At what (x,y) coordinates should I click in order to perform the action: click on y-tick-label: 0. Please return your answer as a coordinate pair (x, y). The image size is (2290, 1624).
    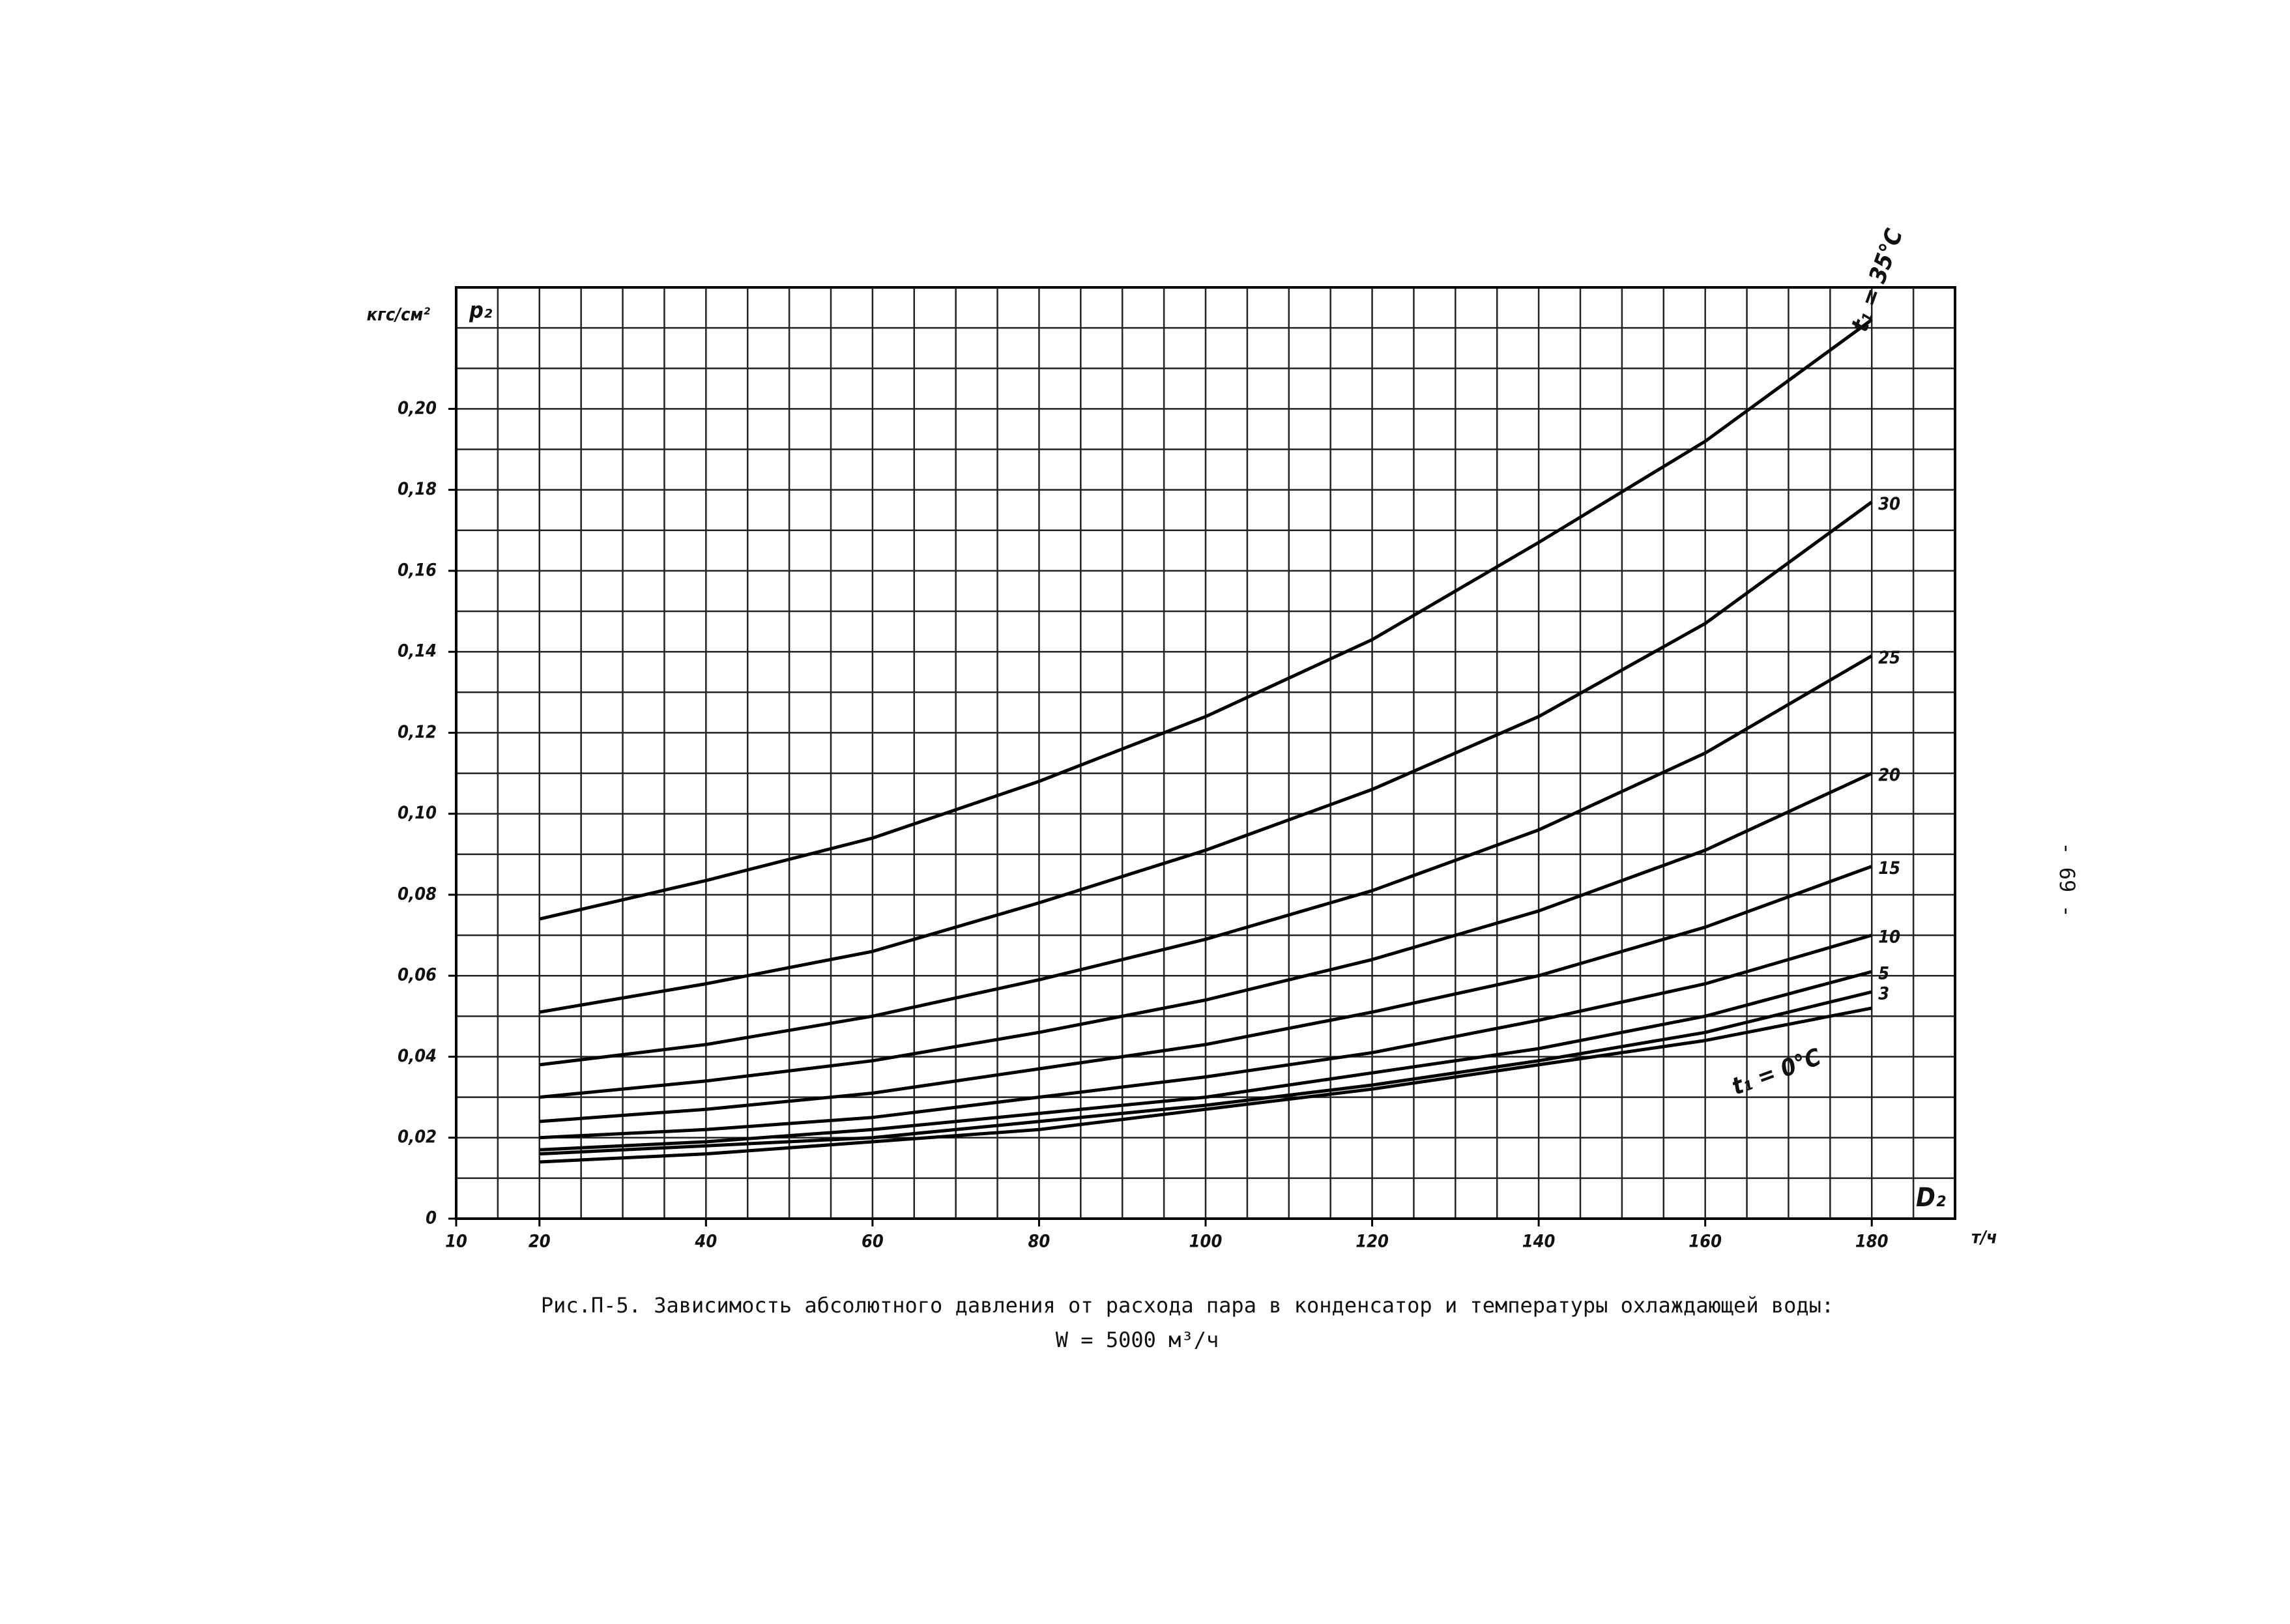
    Looking at the image, I should click on (431, 1218).